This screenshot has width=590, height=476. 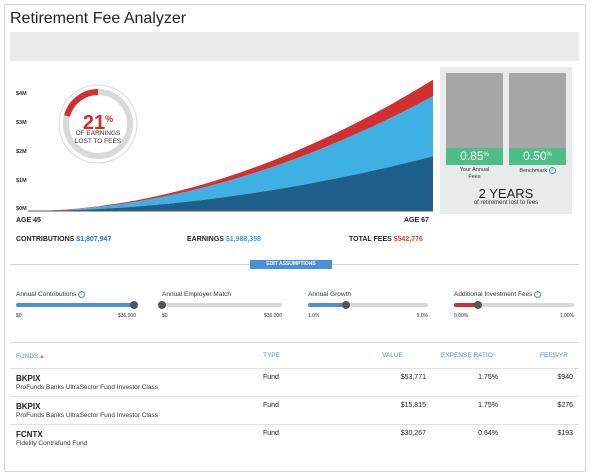 What do you see at coordinates (413, 405) in the screenshot?
I see `fund-value: $15,815` at bounding box center [413, 405].